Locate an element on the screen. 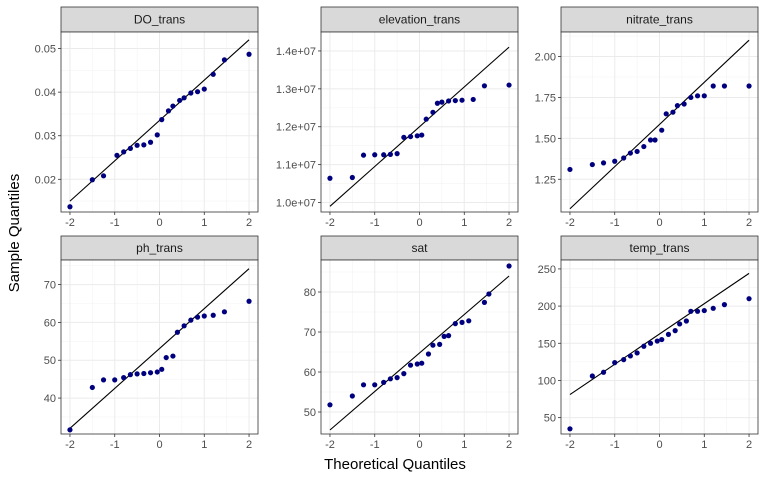 The height and width of the screenshot is (480, 768). facet-title: nitrate_trans is located at coordinates (659, 20).